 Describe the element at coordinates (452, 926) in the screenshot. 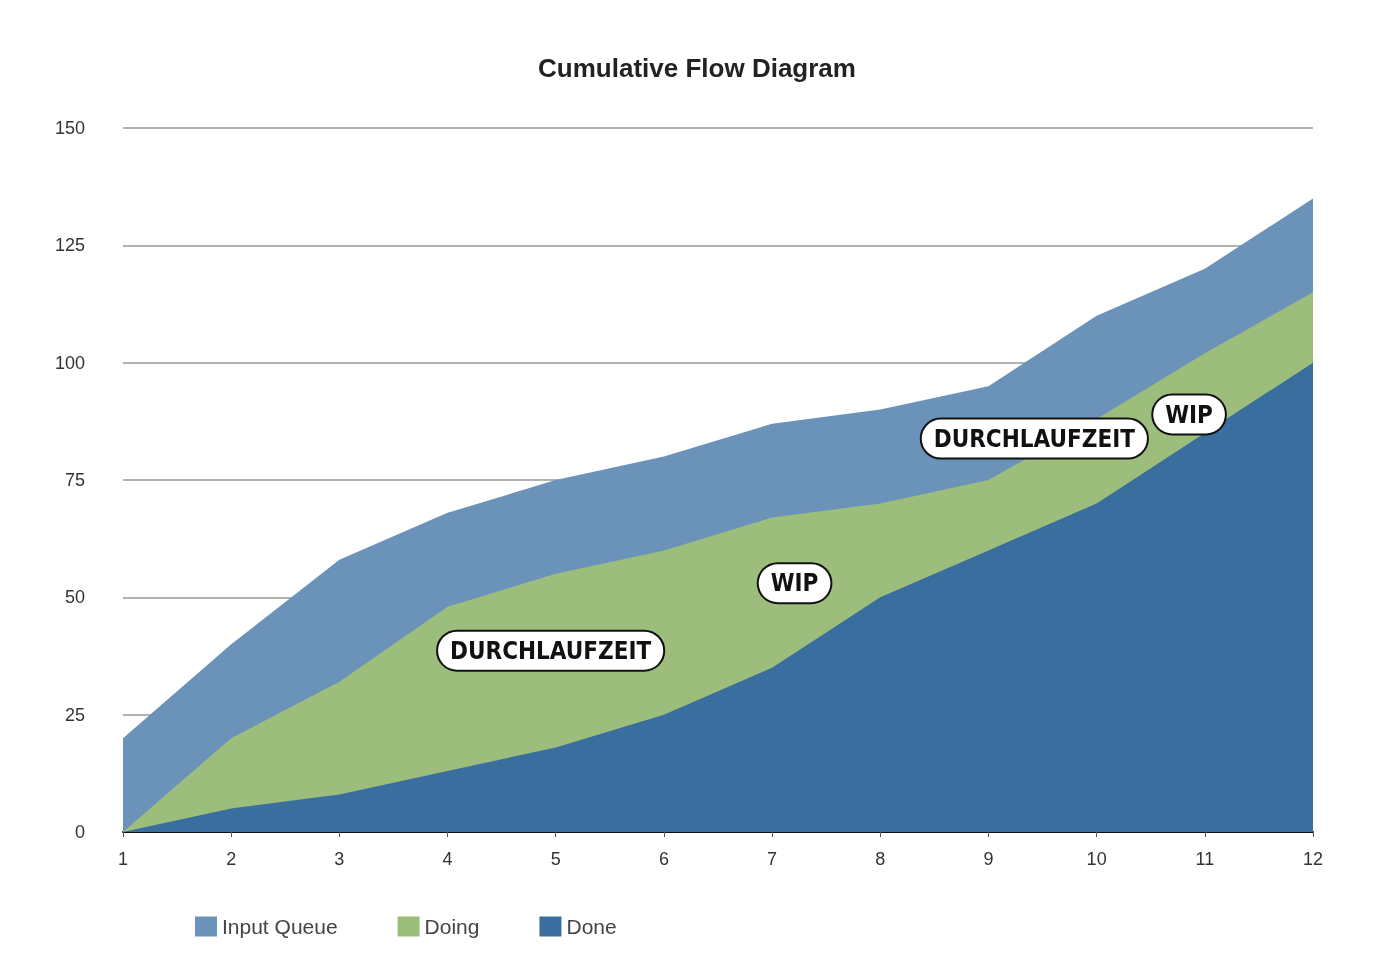

I see `legend-label: Doing` at that location.